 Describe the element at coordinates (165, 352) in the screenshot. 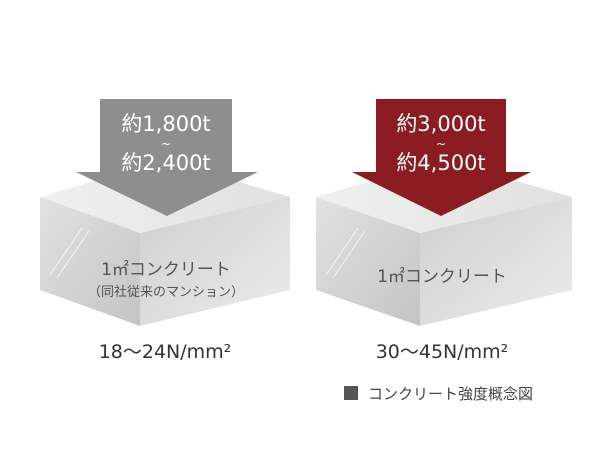

I see `strength-label: 18〜24N/mm²` at that location.